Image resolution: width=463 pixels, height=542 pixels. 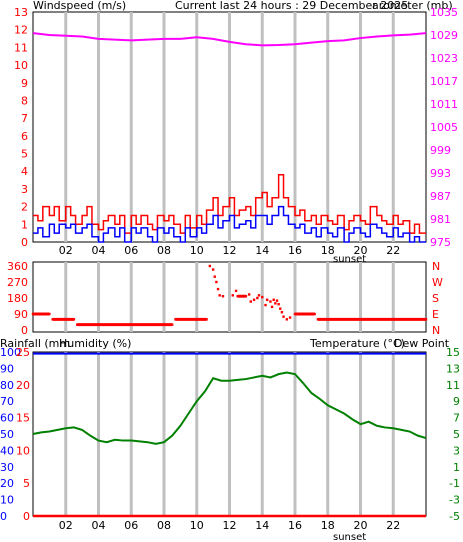 What do you see at coordinates (444, 81) in the screenshot?
I see `baro-y-tick-label: 1017` at bounding box center [444, 81].